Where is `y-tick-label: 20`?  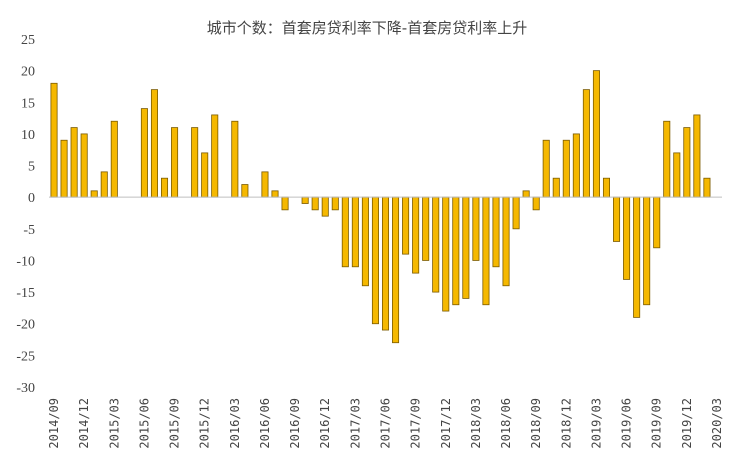
y-tick-label: 20 is located at coordinates (28, 72).